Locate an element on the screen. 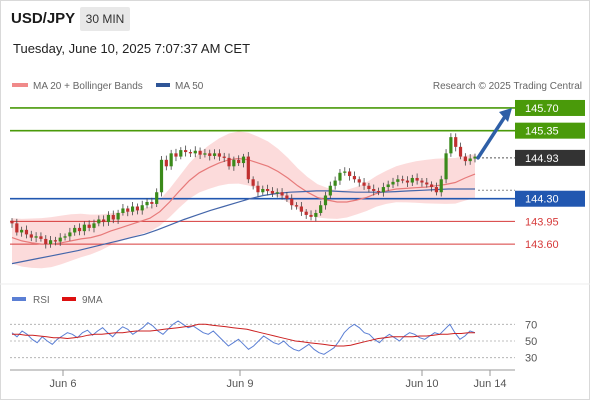  rsi-tick-1: 50 is located at coordinates (531, 342).